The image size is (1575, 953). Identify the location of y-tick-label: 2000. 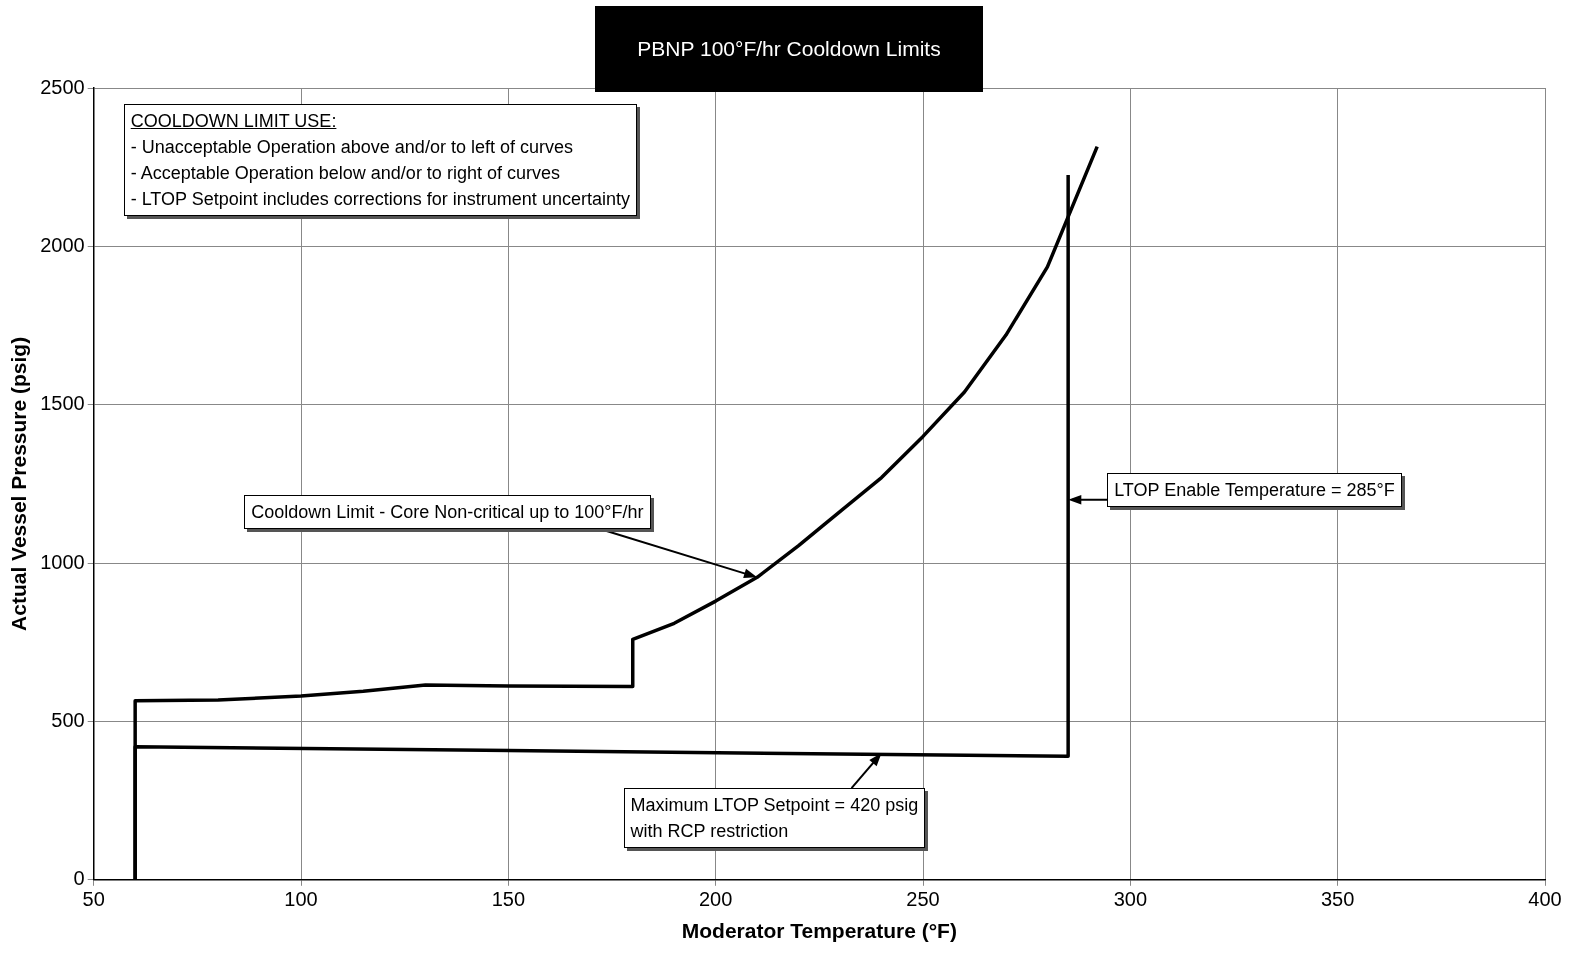
(62, 244).